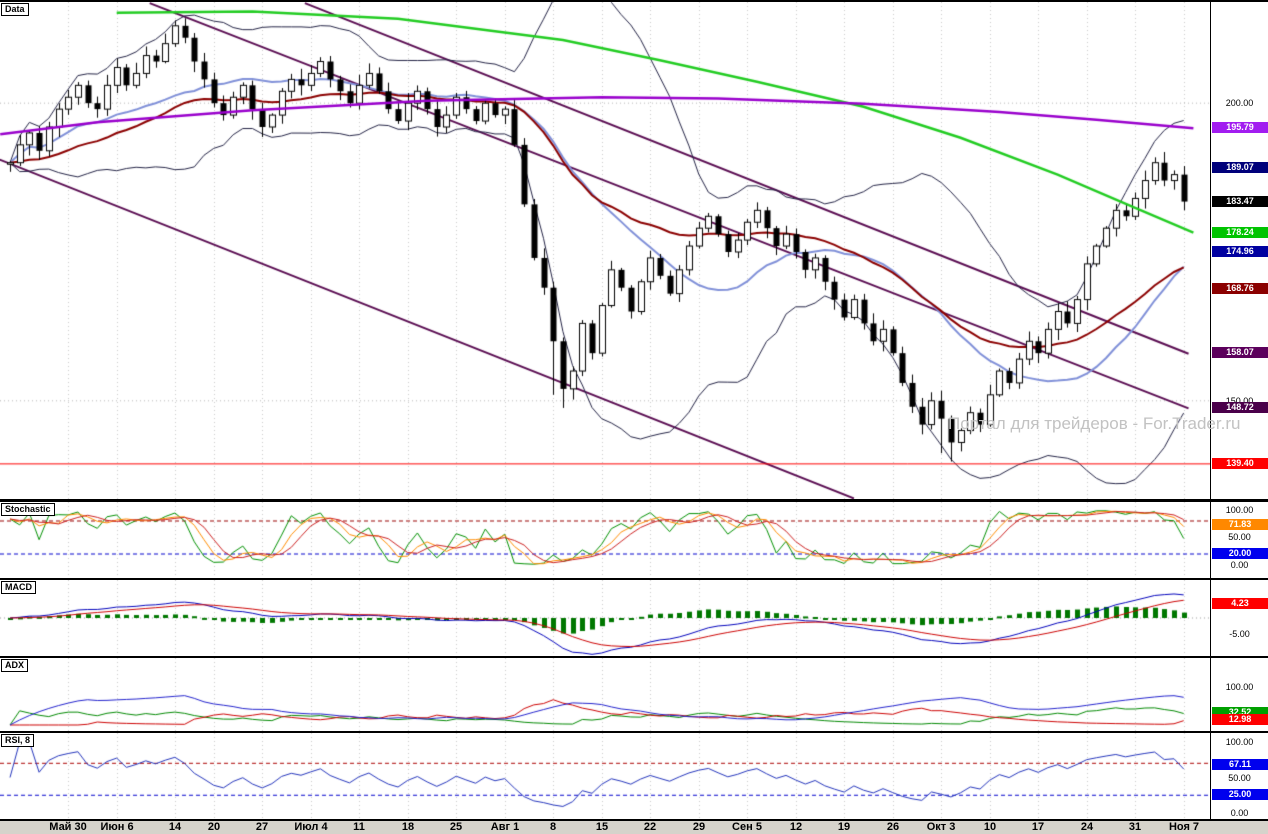 Image resolution: width=1268 pixels, height=834 pixels. Describe the element at coordinates (1038, 827) in the screenshot. I see `time-axis-label: 17` at that location.